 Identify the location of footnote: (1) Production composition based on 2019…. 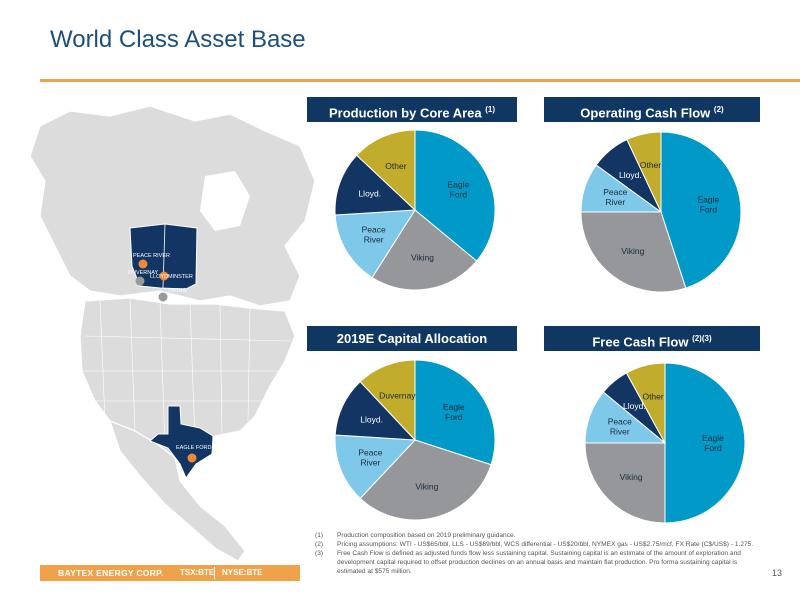
(535, 535).